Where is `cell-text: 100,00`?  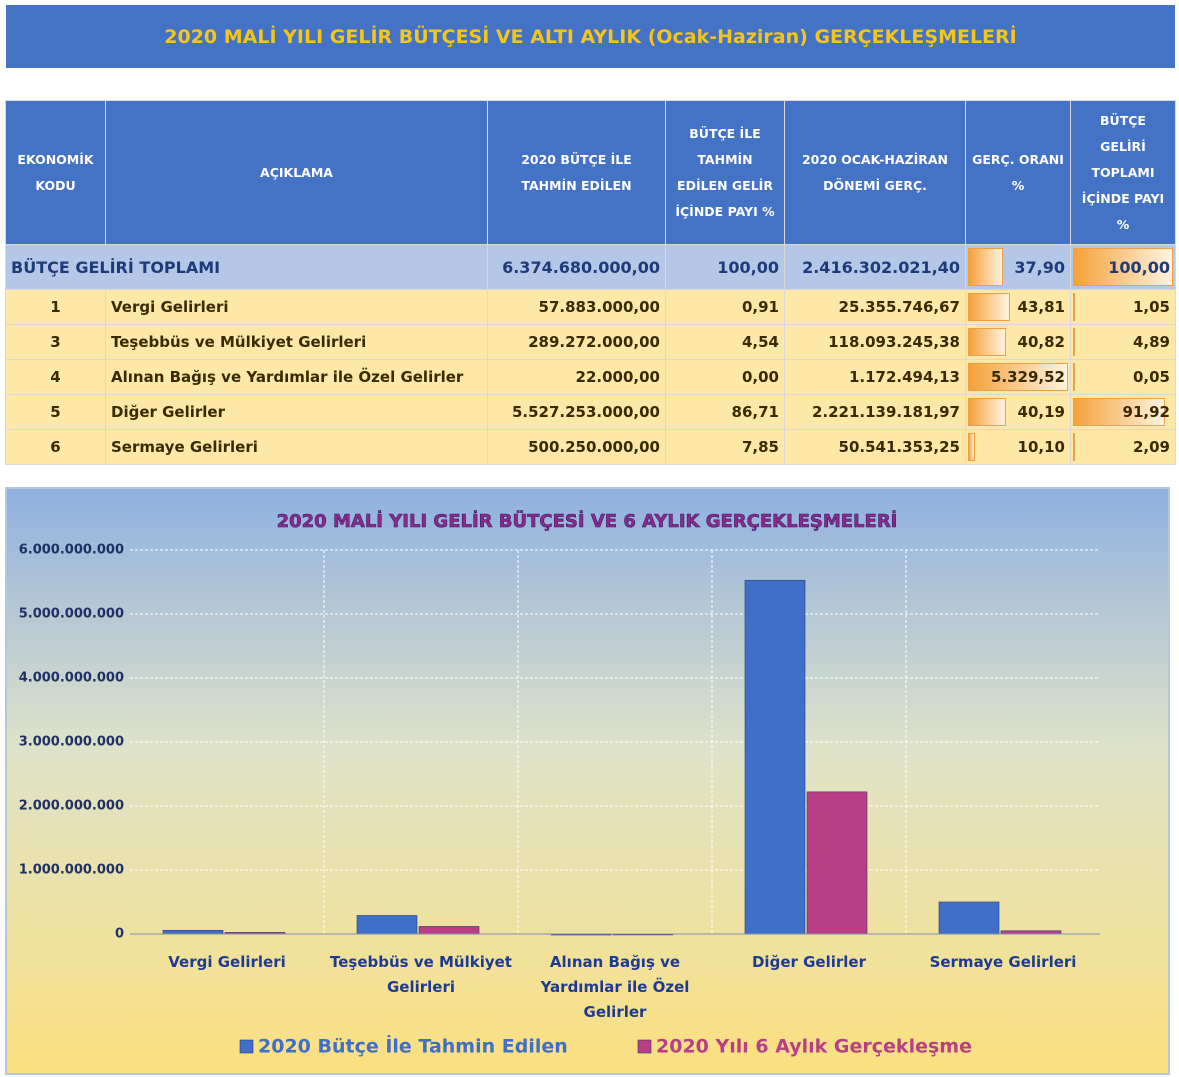
cell-text: 100,00 is located at coordinates (1139, 267).